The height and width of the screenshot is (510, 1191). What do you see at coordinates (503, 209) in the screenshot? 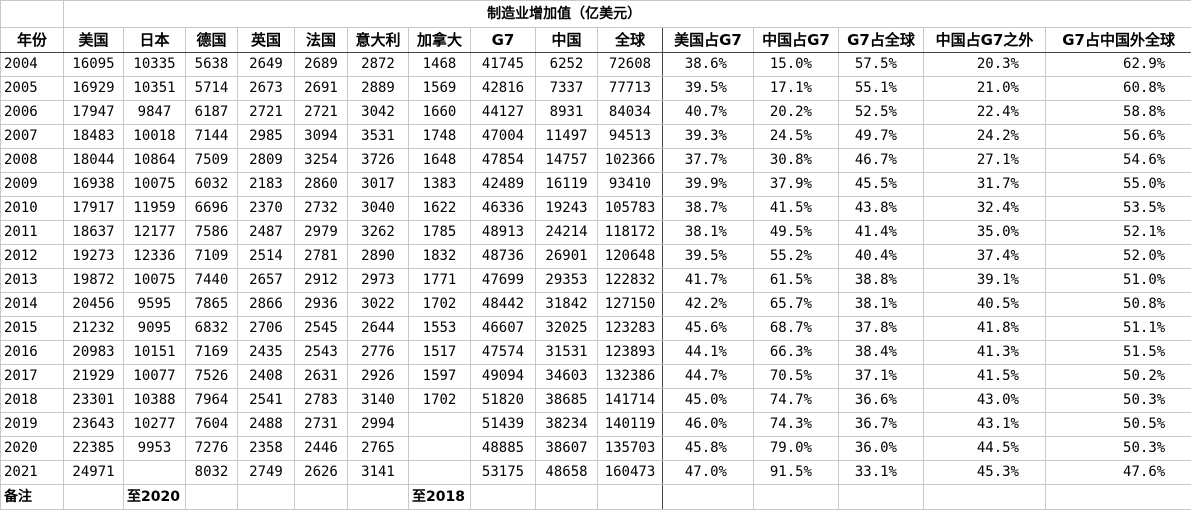
I see `value-cell: 46336` at bounding box center [503, 209].